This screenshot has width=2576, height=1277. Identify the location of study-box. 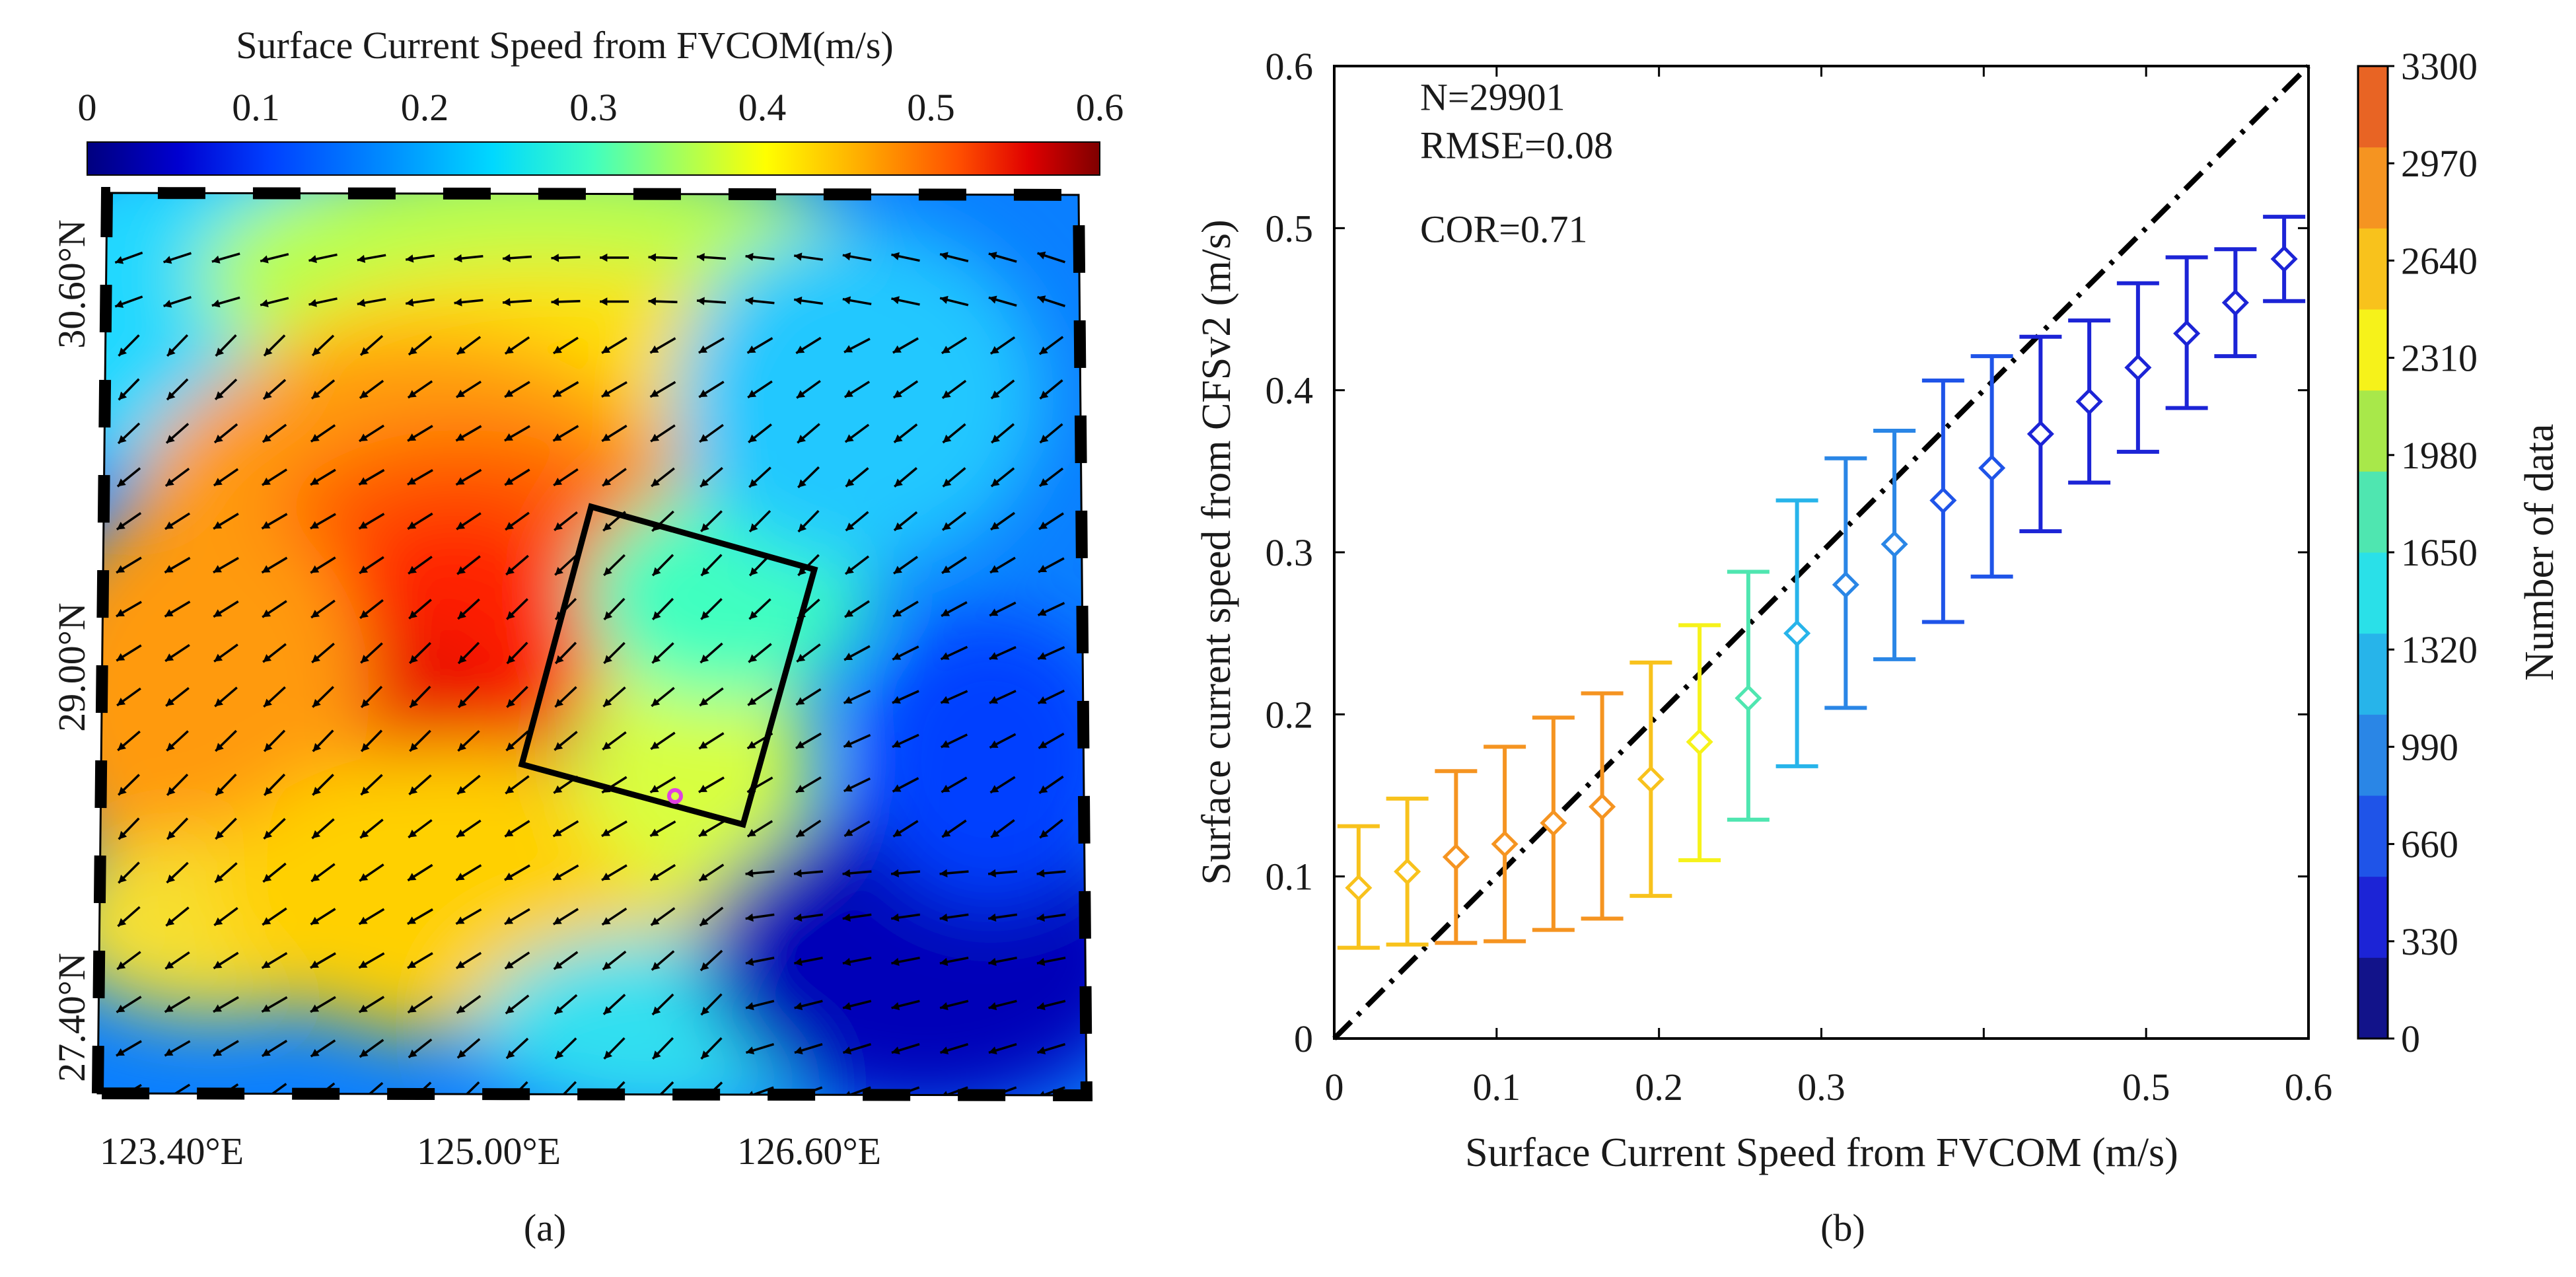
(668, 665).